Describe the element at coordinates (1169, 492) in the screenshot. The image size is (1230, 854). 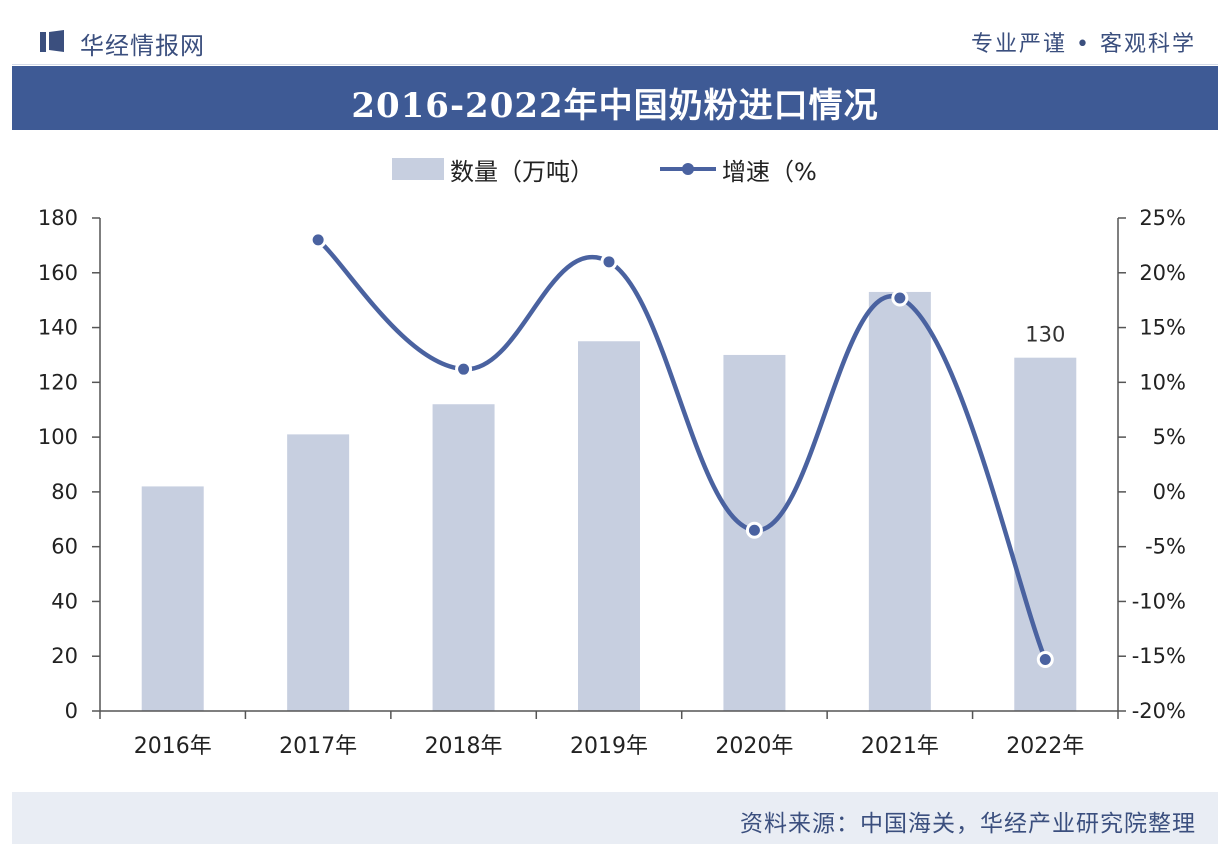
I see `y-right-tick-label-4: 0%` at that location.